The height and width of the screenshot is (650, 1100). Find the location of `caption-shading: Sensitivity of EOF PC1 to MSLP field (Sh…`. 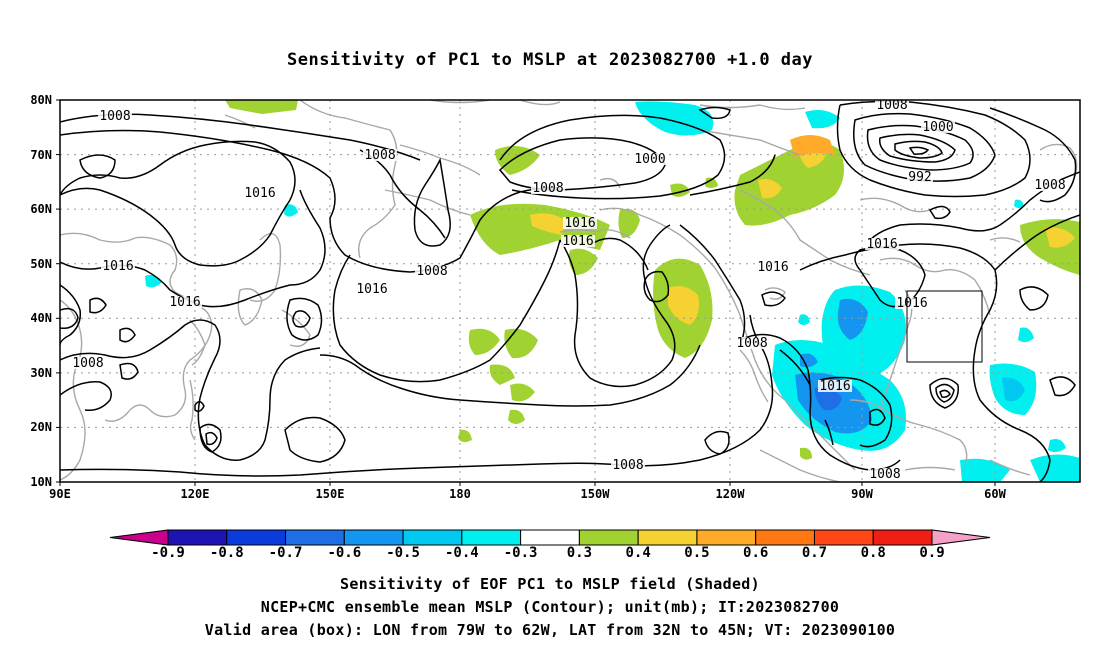

caption-shading: Sensitivity of EOF PC1 to MSLP field (Sh… is located at coordinates (550, 584).